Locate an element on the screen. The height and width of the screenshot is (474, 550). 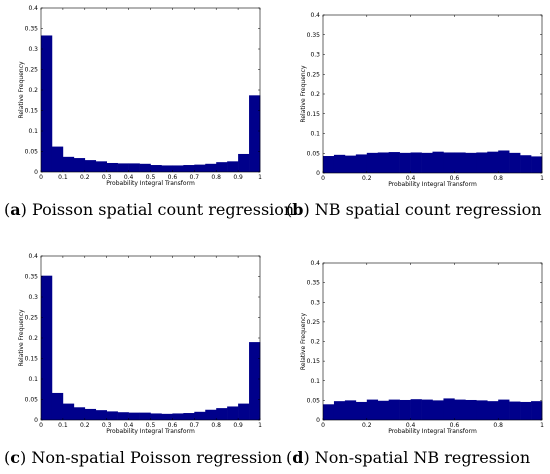
caption-d-text: Non-spatial NB regression is located at coordinates (420, 457).